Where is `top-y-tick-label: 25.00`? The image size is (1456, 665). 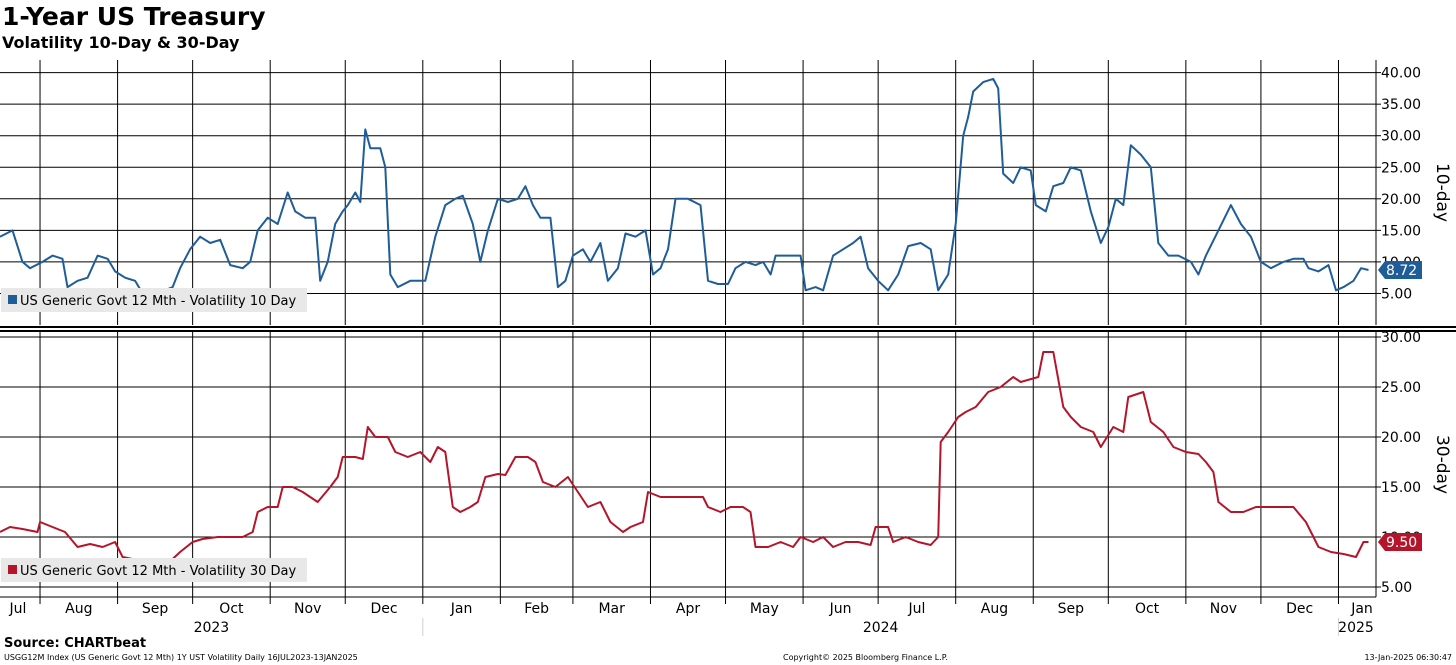
top-y-tick-label: 25.00 is located at coordinates (1401, 168).